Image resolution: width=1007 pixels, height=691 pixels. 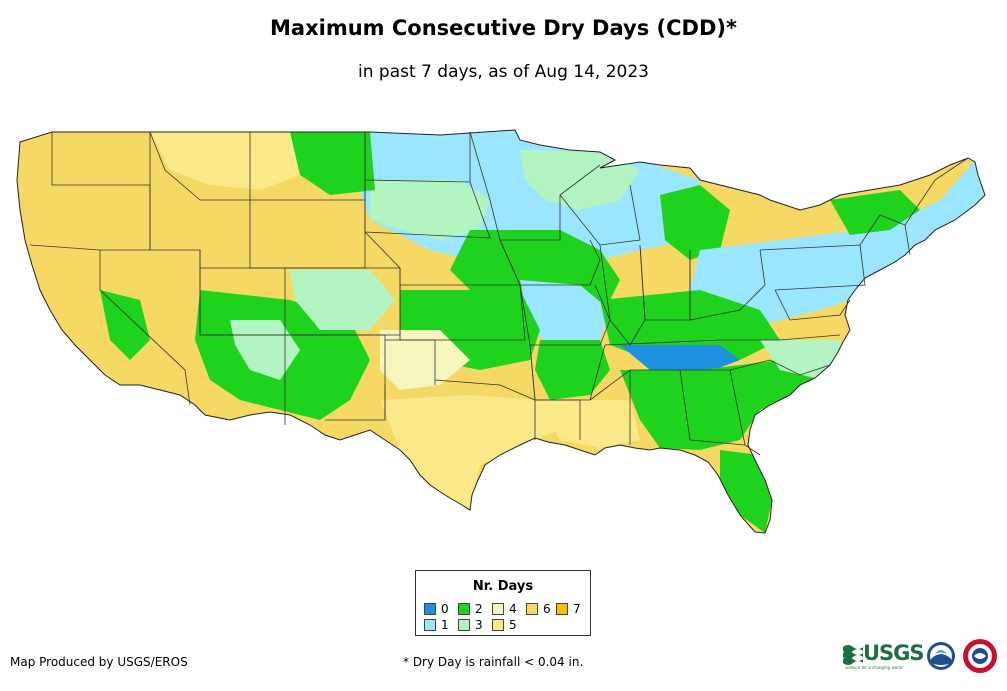 I want to click on zone-oklahoma, so click(x=425, y=360).